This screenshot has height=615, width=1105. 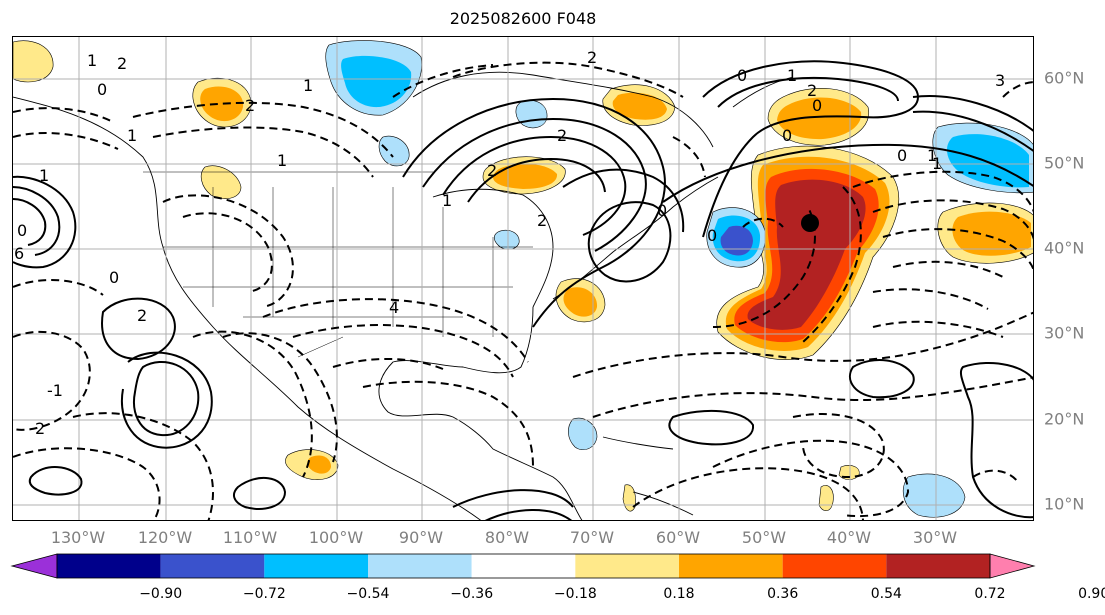 I want to click on colorbar-tick-label: −0.18, so click(x=575, y=594).